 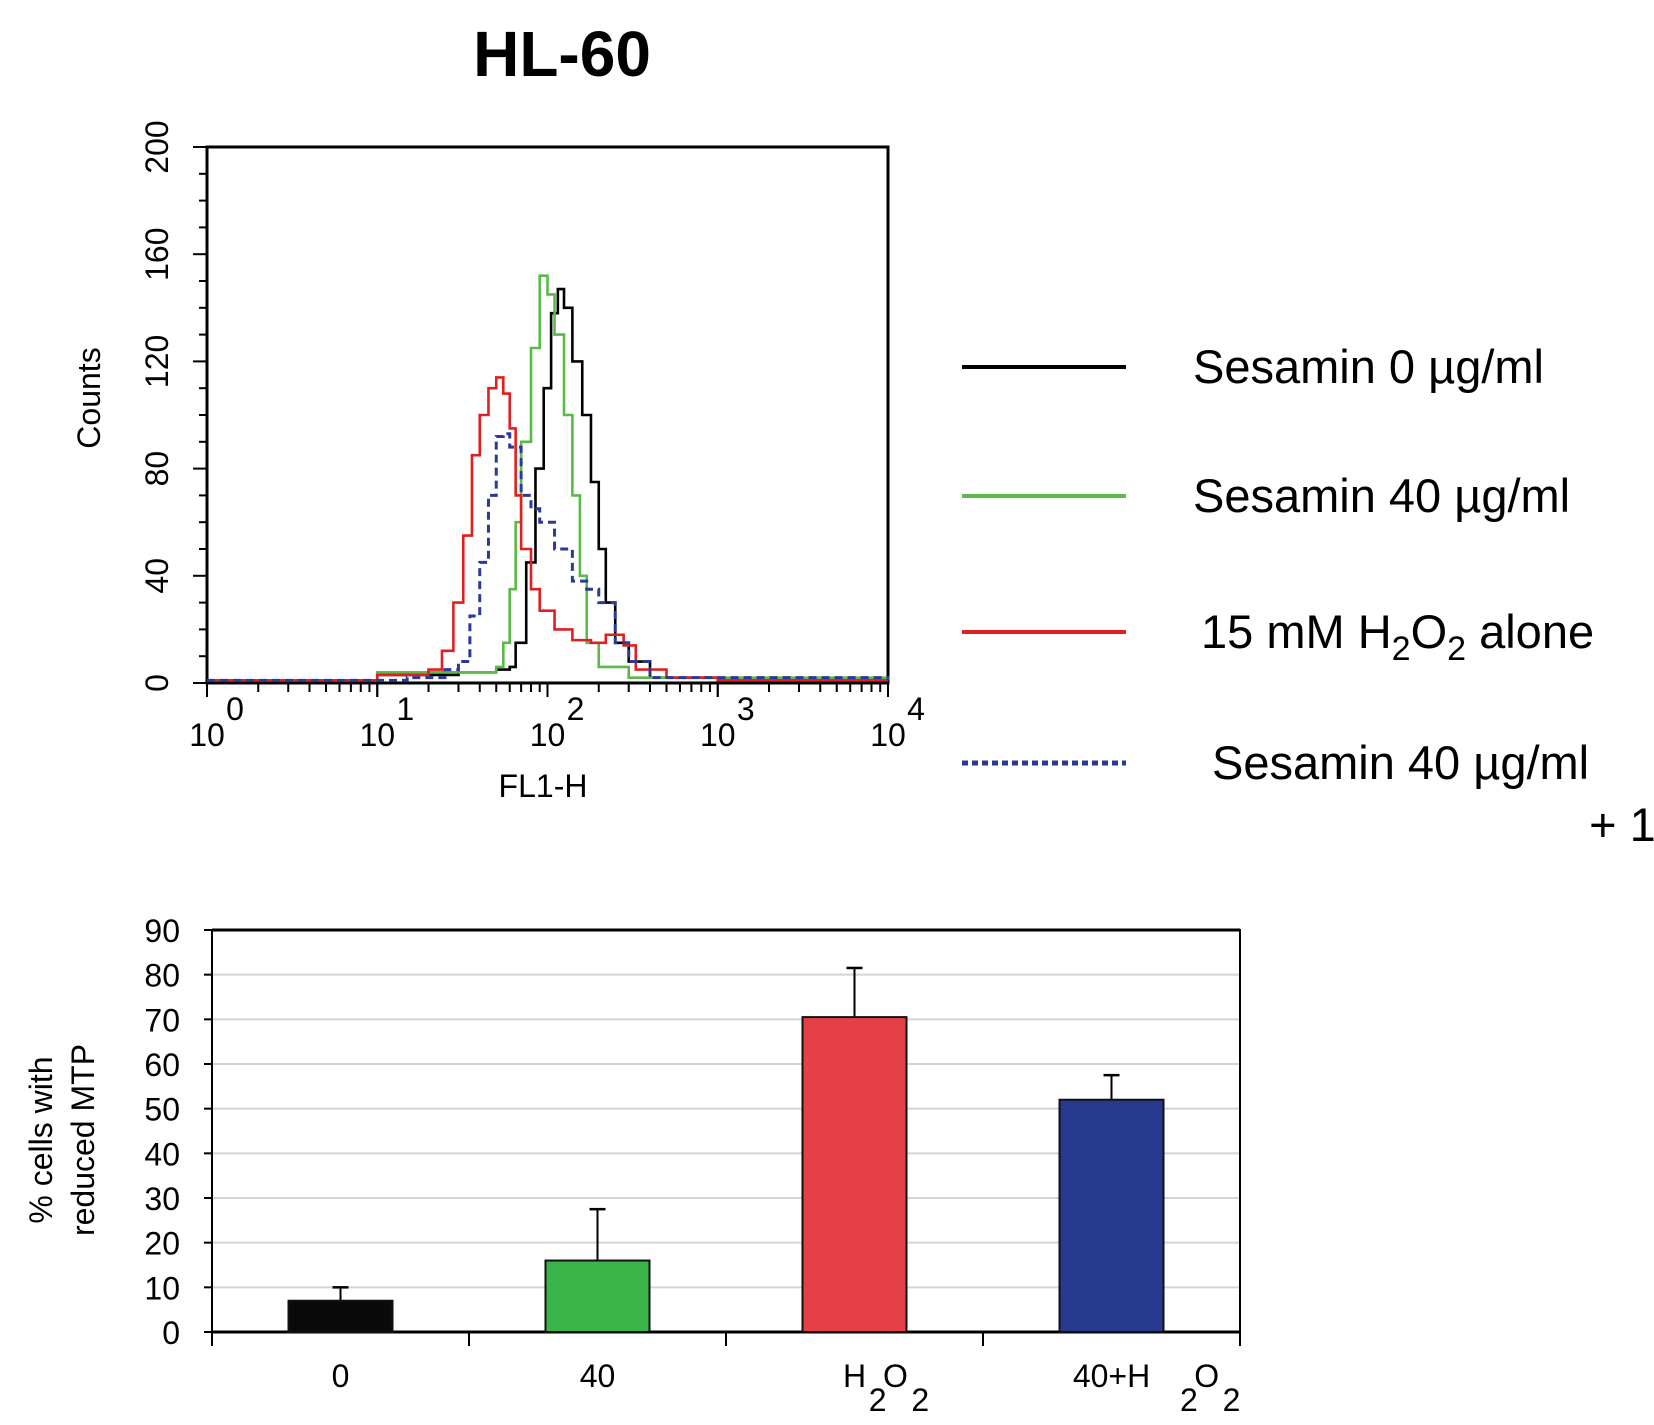 I want to click on legend-label-0: Sesamin 0 µg/ml, so click(x=1368, y=366).